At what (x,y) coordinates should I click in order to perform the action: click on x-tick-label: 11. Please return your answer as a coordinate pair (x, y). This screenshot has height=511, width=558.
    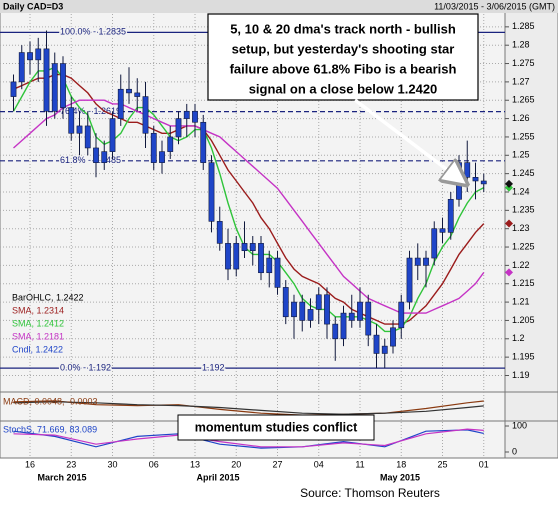
    Looking at the image, I should click on (359, 464).